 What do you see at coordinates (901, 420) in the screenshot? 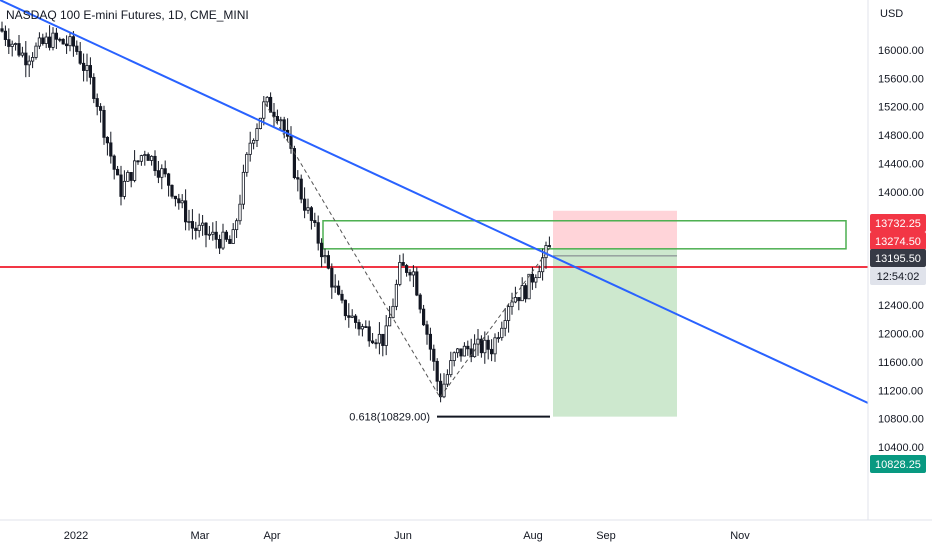
I see `y-tick-label: 10800.00` at bounding box center [901, 420].